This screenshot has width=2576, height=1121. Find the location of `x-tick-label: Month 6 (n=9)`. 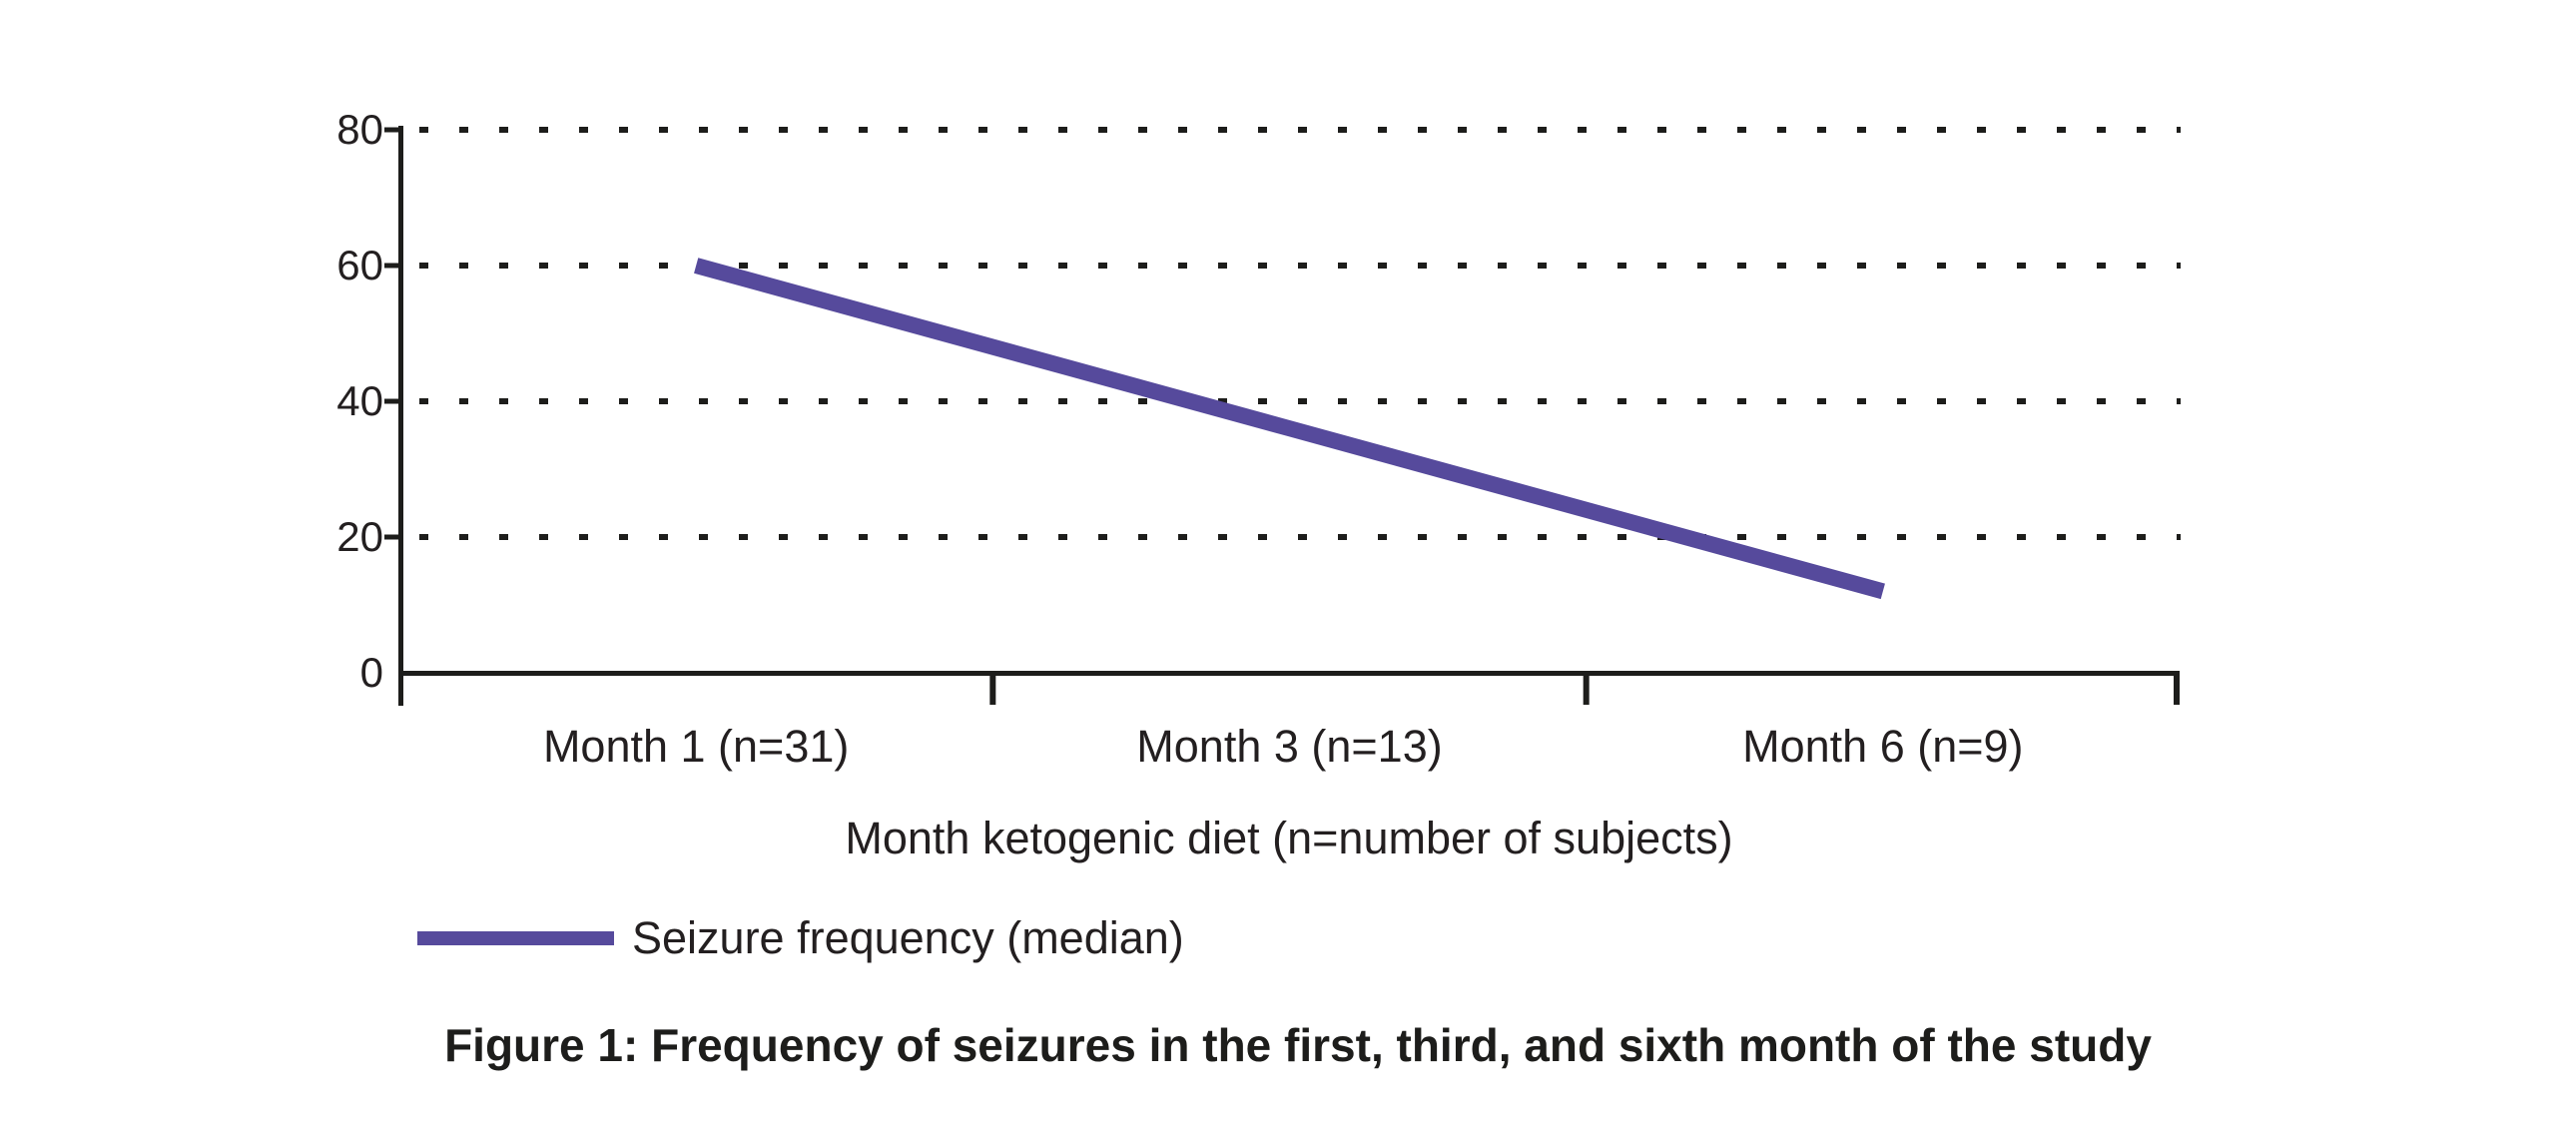

x-tick-label: Month 6 (n=9) is located at coordinates (1883, 746).